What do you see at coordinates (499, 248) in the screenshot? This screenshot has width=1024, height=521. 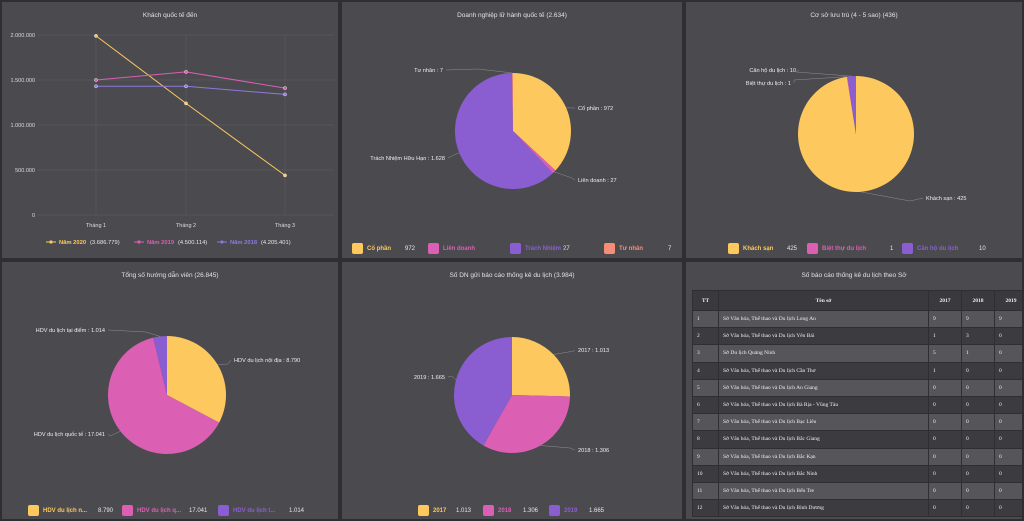 I see `legend-item: Liên doanh 27` at bounding box center [499, 248].